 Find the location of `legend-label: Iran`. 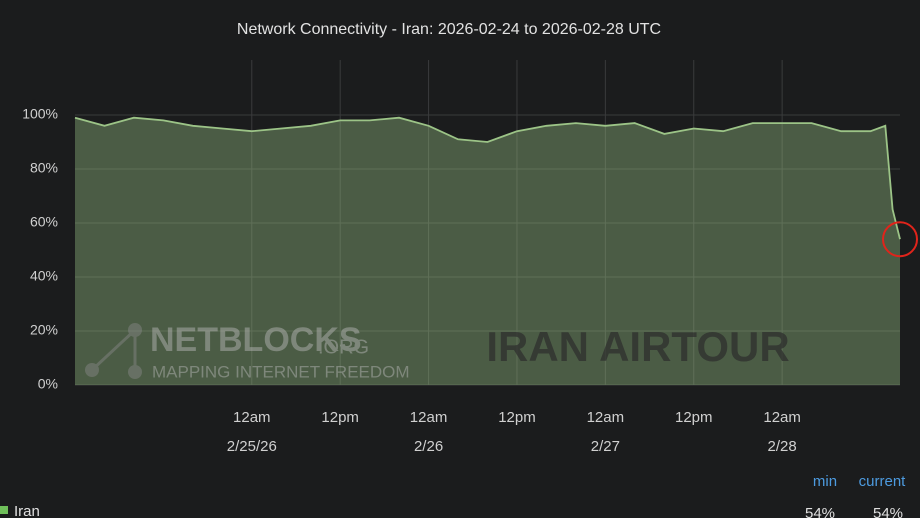

legend-label: Iran is located at coordinates (27, 510).